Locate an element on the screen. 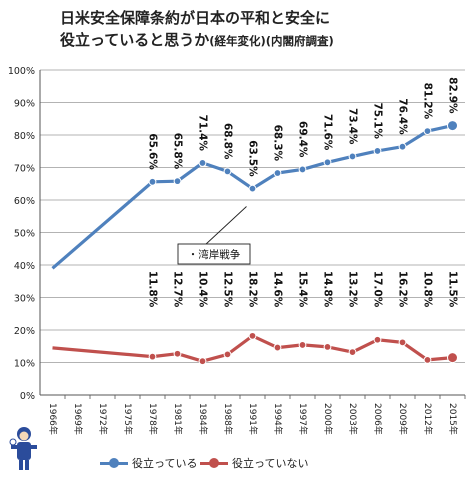  data-label: 81.2% is located at coordinates (428, 101).